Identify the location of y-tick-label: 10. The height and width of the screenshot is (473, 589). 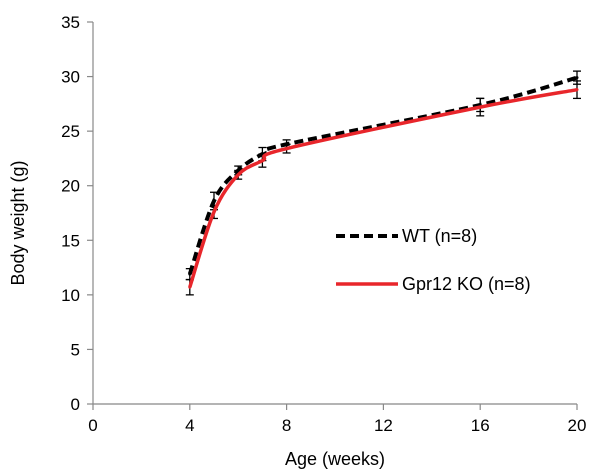
(70, 295).